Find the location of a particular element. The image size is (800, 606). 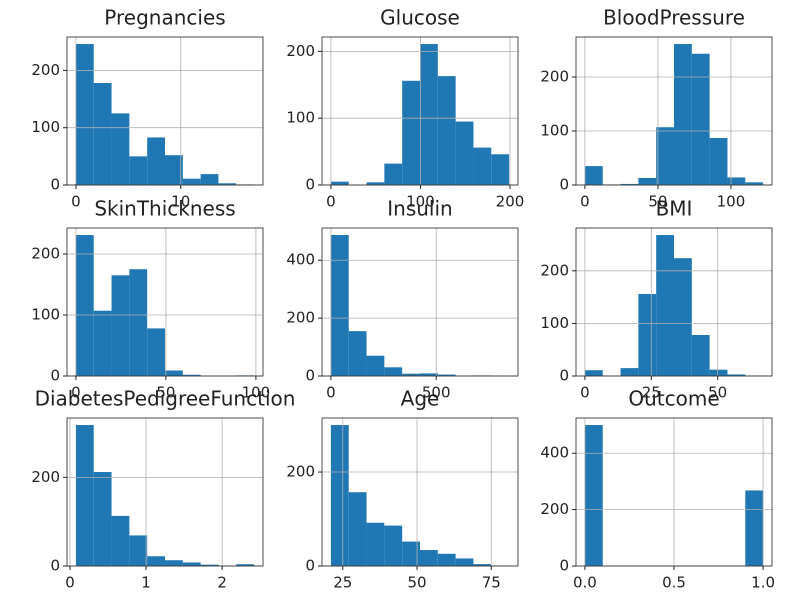

x-tick-label: 75 is located at coordinates (491, 583).